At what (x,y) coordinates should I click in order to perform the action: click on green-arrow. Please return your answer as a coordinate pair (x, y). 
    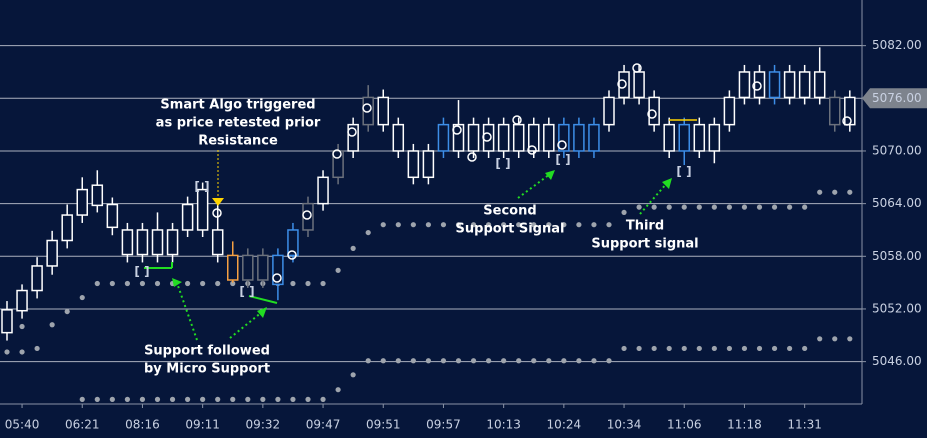
    Looking at the image, I should click on (187, 311).